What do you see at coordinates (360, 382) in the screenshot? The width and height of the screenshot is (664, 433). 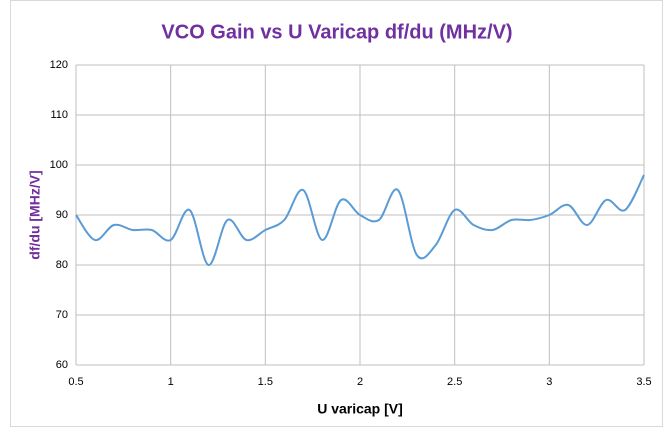 I see `x-tick-label: 2` at bounding box center [360, 382].